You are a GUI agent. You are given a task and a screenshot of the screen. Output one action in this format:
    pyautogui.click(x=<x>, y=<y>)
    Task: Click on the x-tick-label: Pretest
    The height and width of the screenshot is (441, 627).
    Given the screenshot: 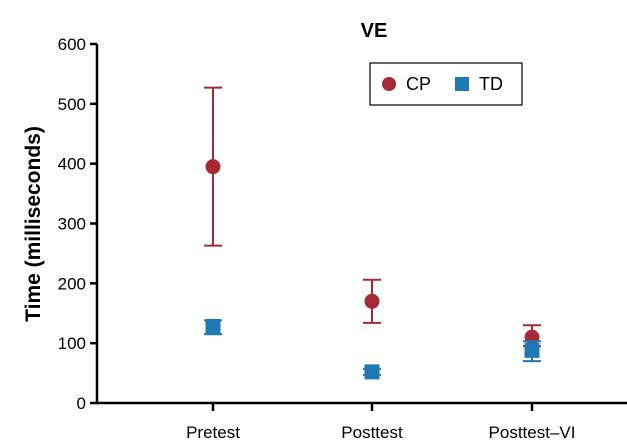 What is the action you would take?
    pyautogui.click(x=213, y=432)
    